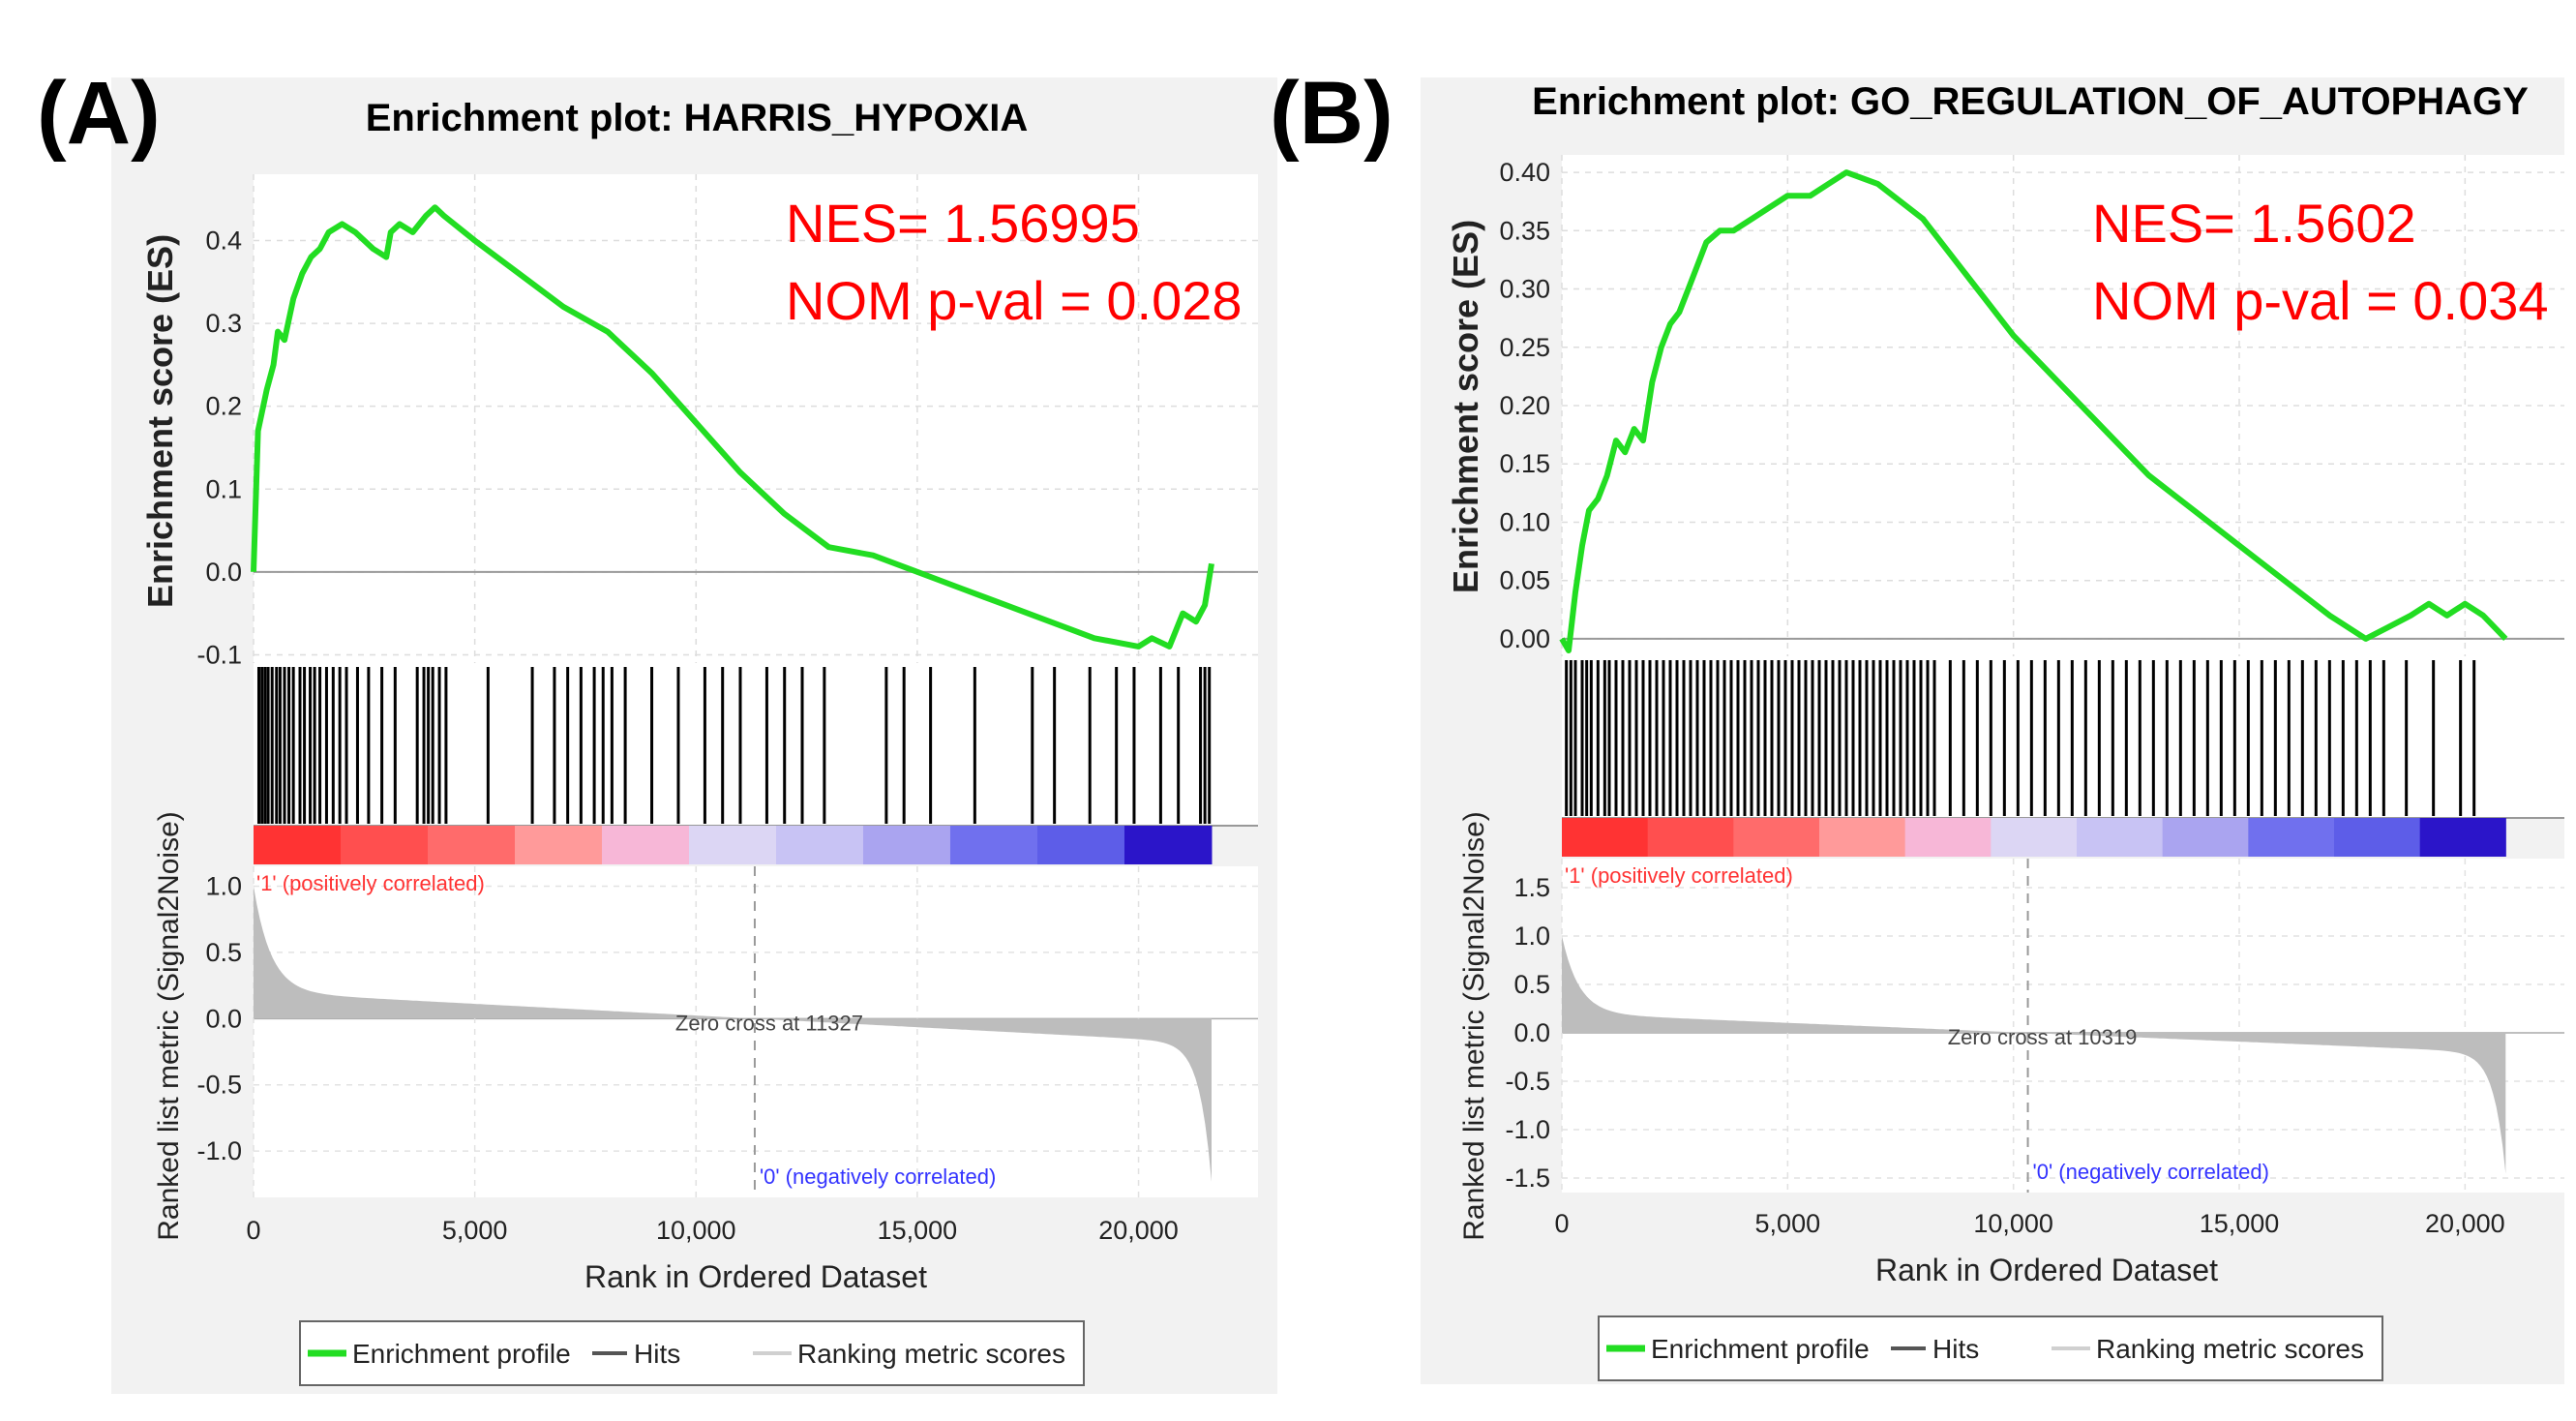 The height and width of the screenshot is (1421, 2576). I want to click on panel-a-metric-yticks: -1.0 -0.5 0.0 0.5 1.0, so click(219, 1019).